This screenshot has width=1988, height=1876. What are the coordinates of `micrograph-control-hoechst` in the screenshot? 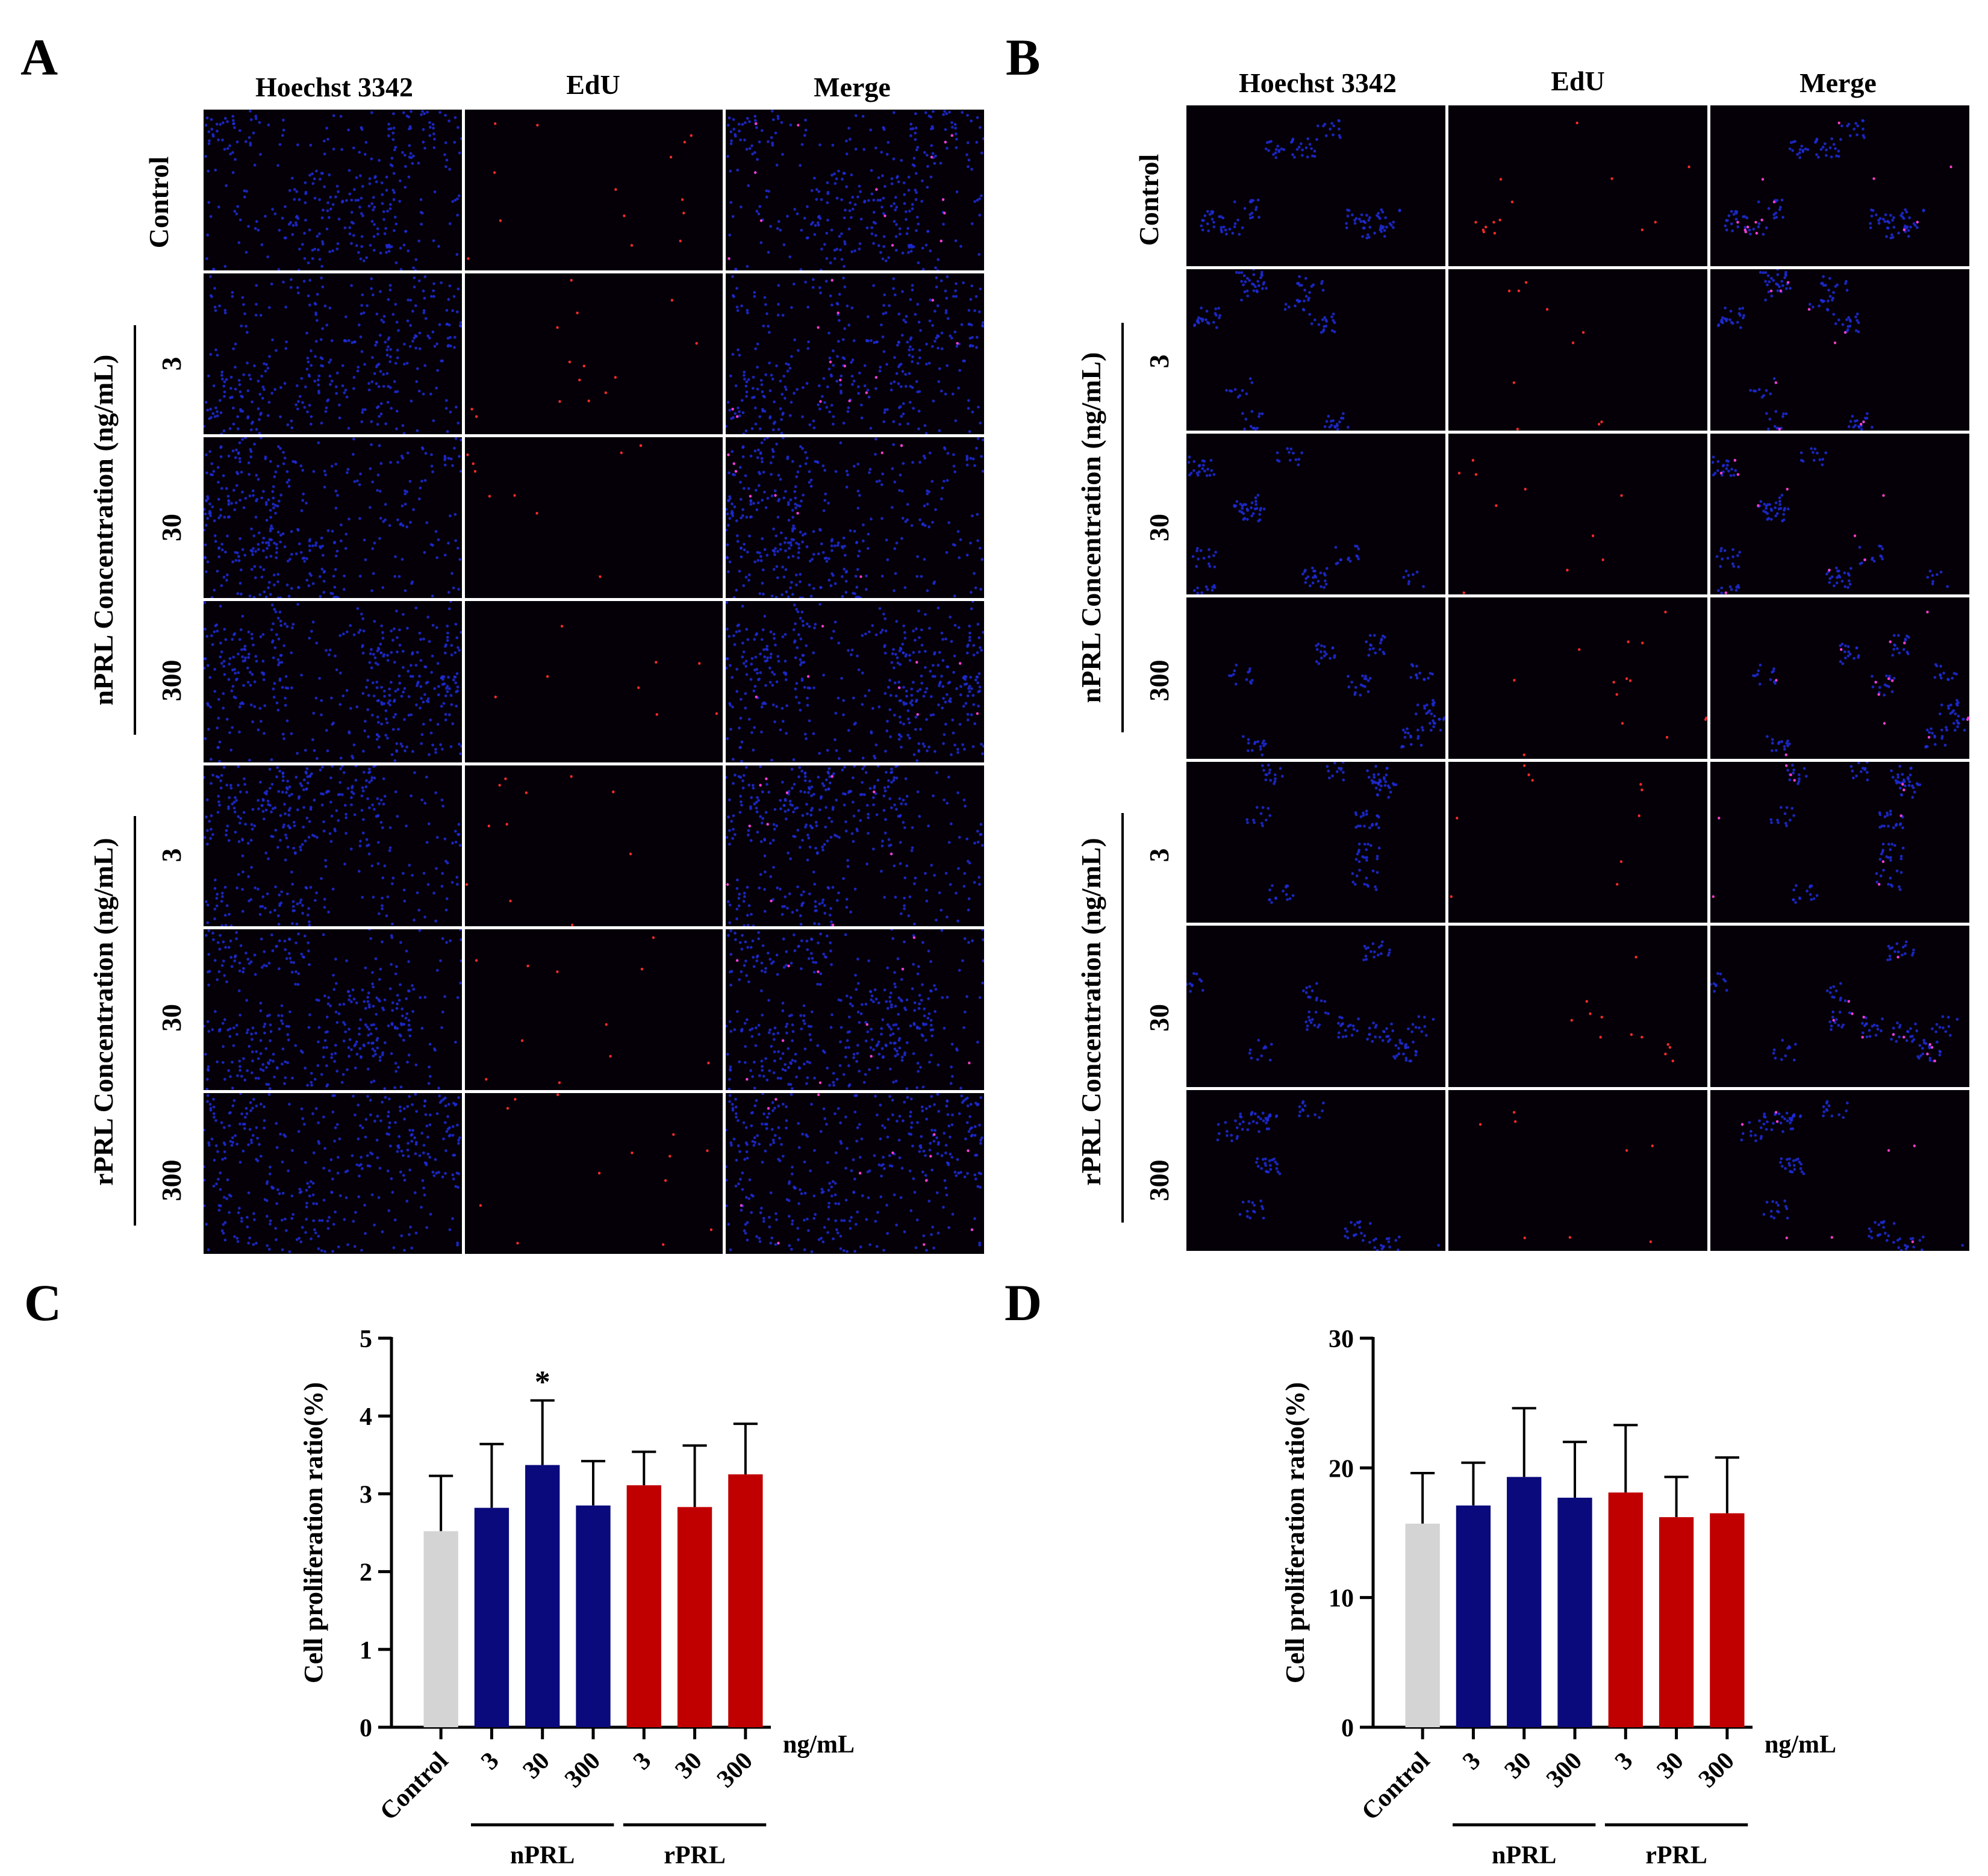 It's located at (333, 190).